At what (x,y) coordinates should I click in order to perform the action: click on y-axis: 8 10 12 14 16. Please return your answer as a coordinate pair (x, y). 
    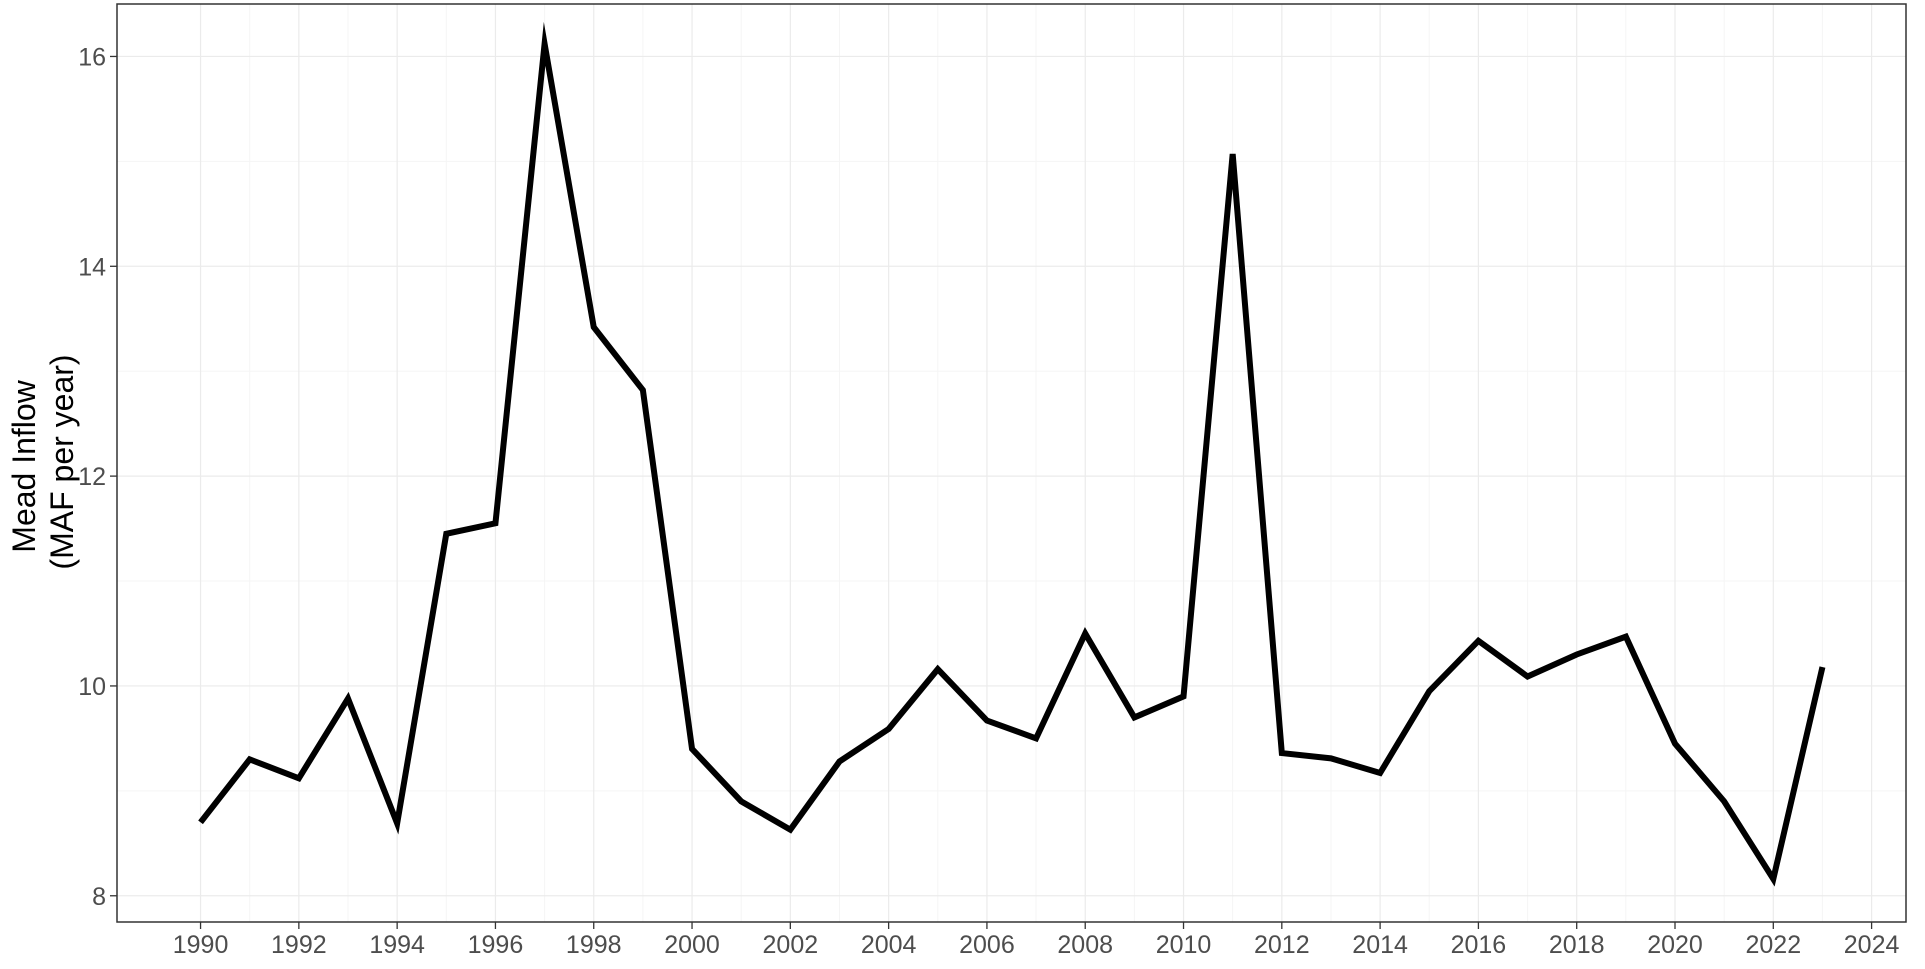
    Looking at the image, I should click on (97, 477).